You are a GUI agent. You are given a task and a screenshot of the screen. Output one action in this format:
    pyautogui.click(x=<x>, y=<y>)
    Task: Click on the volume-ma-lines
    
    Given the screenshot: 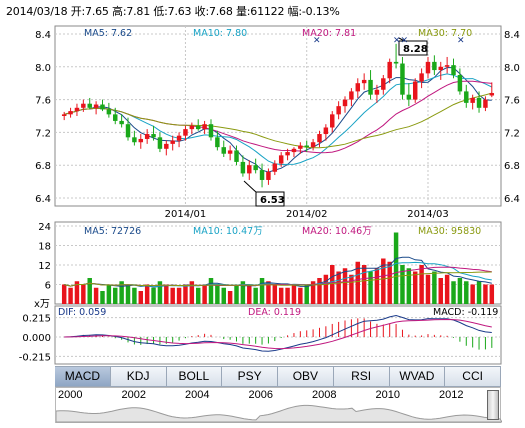 What is the action you would take?
    pyautogui.click(x=278, y=272)
    